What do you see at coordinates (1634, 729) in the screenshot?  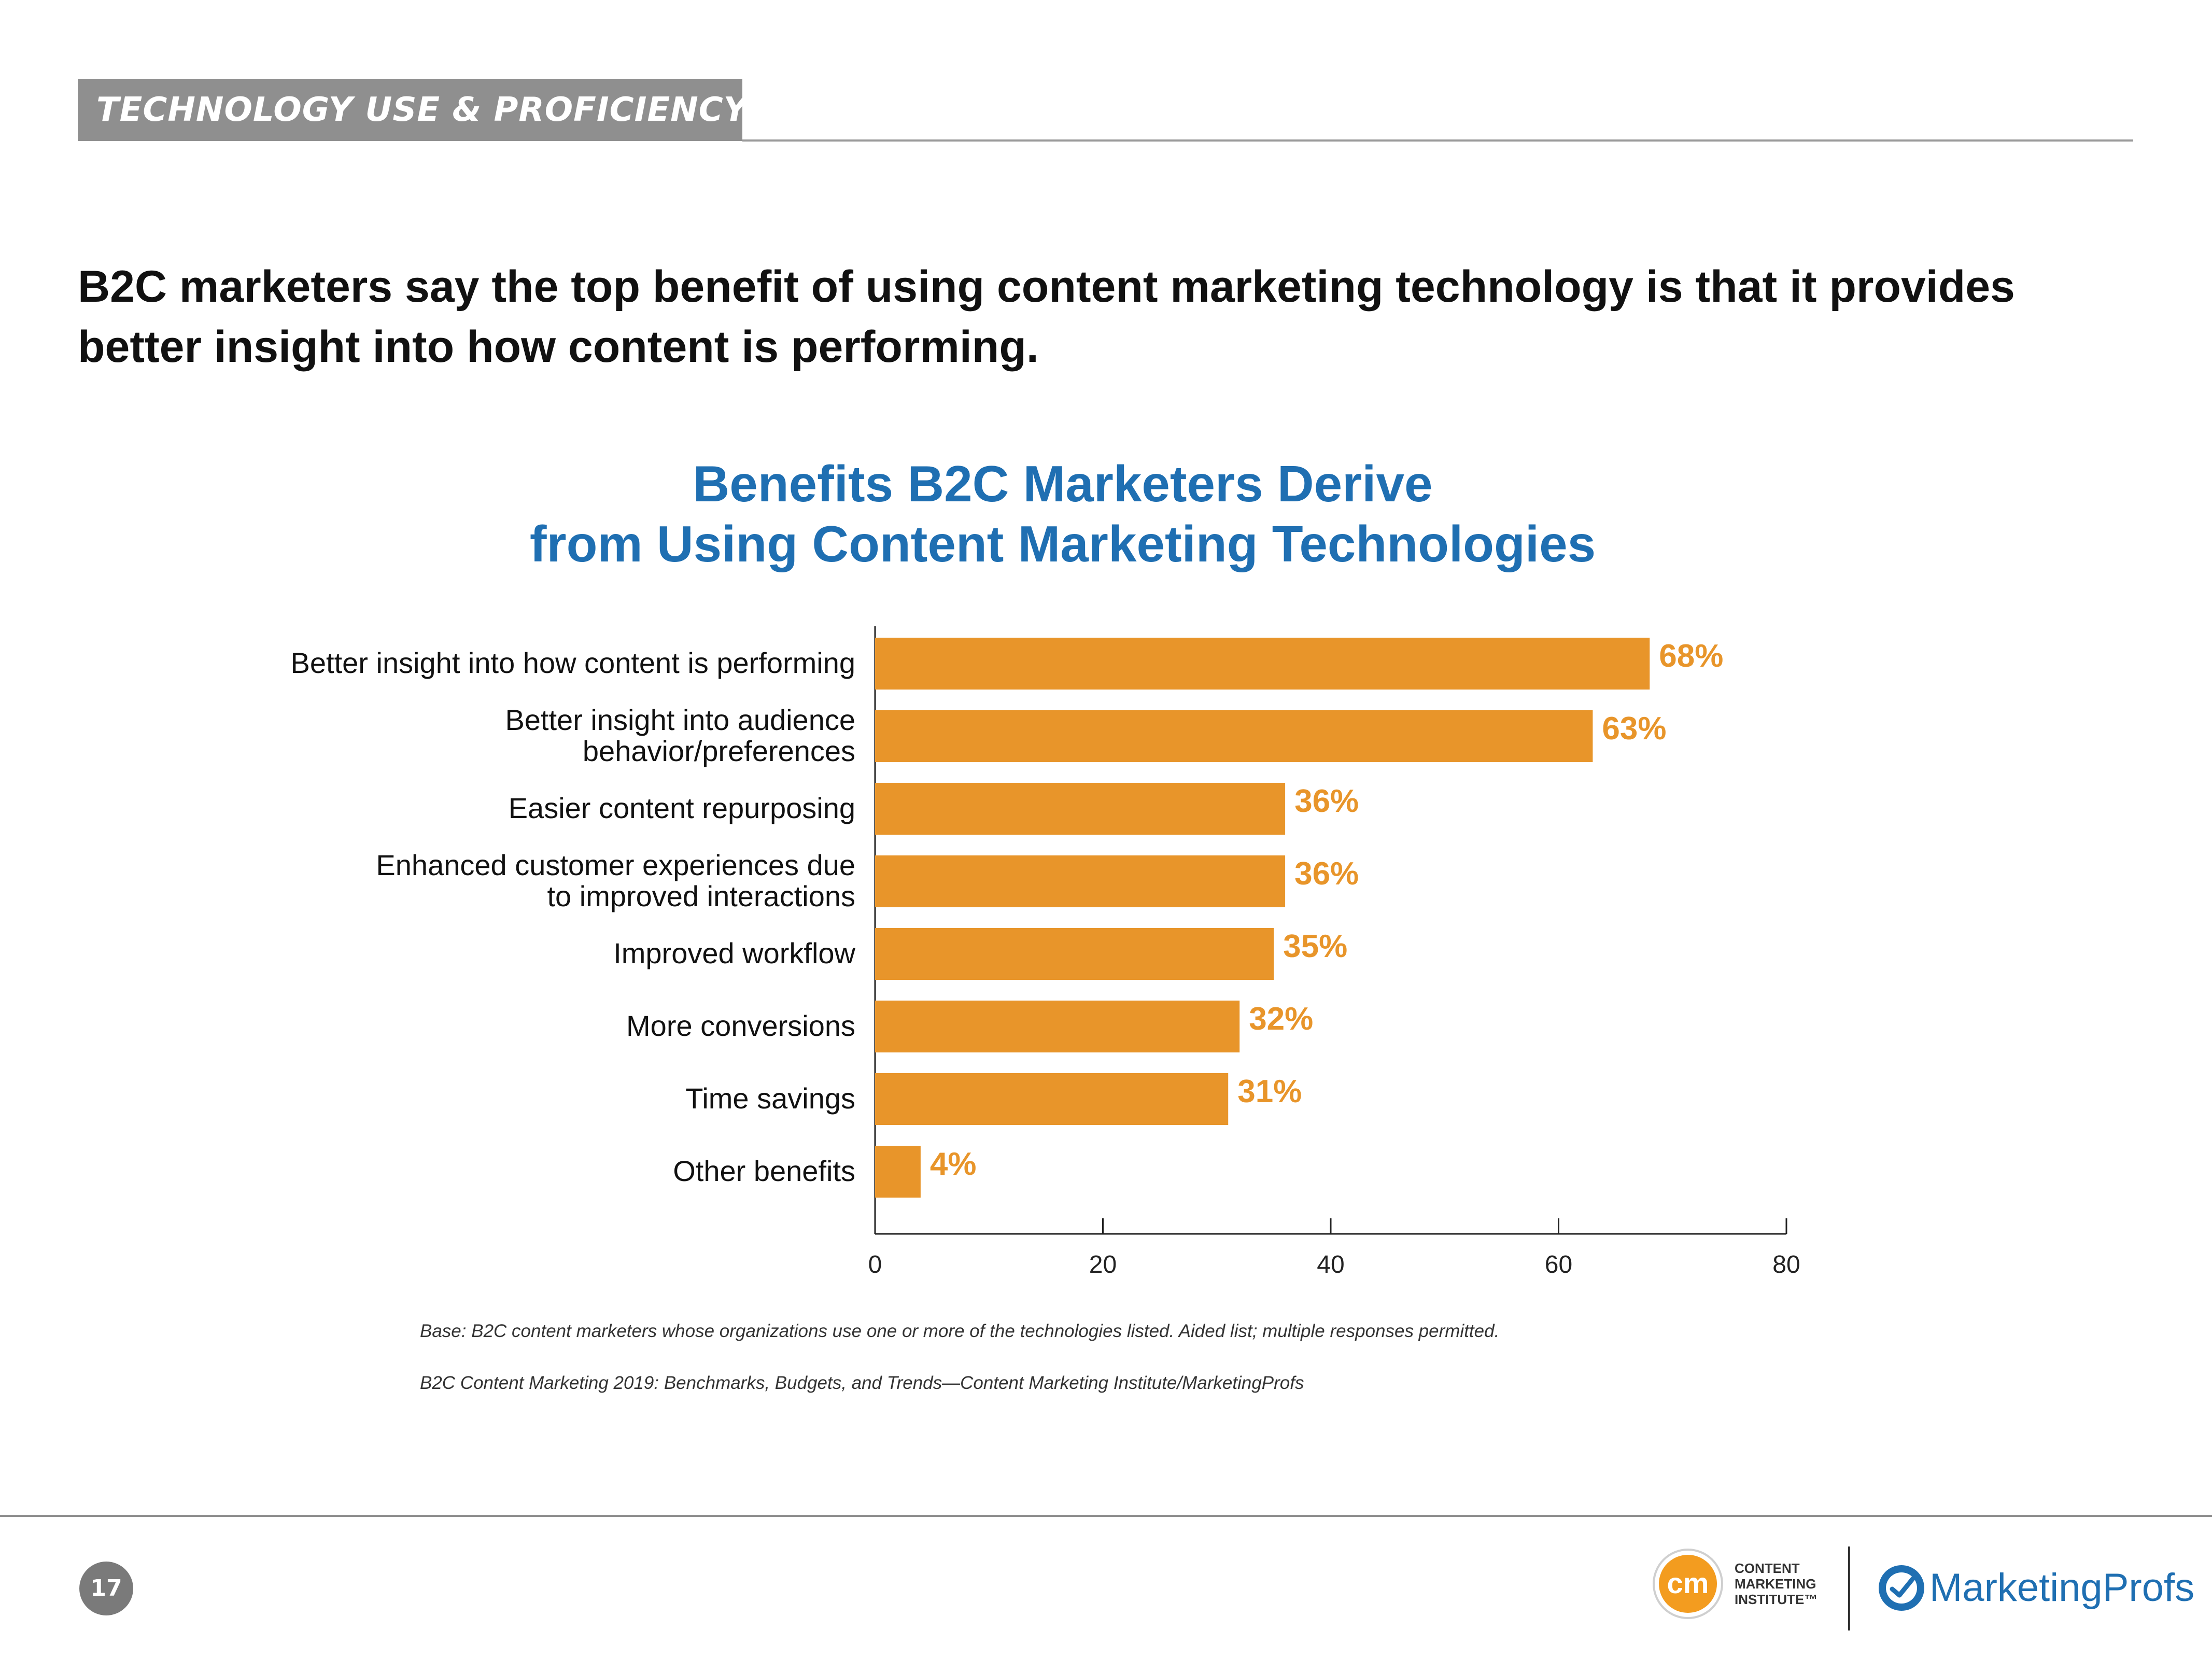 I see `bar-value-label: 63%` at bounding box center [1634, 729].